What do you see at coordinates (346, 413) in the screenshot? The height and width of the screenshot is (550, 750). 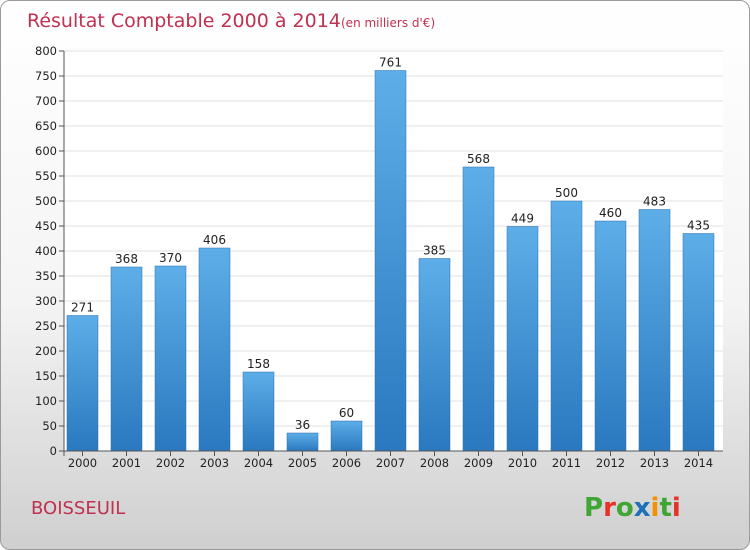 I see `value-label-2006: 60` at bounding box center [346, 413].